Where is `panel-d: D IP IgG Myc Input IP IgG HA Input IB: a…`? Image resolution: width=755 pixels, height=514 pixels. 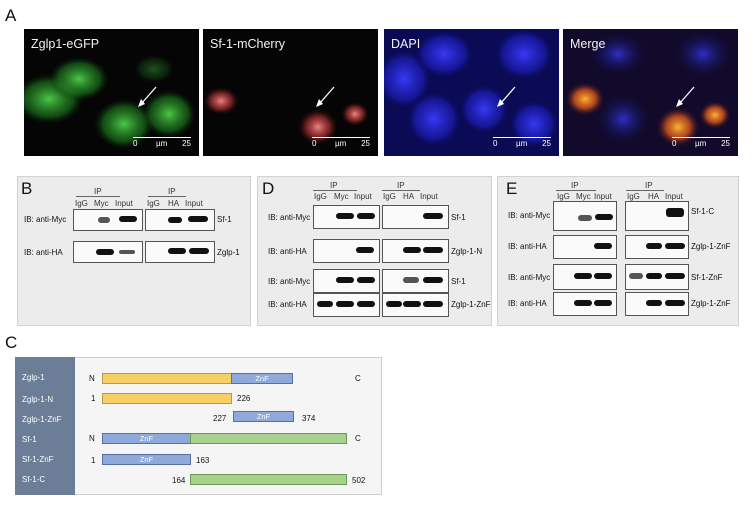 panel-d: D IP IgG Myc Input IP IgG HA Input IB: a… is located at coordinates (374, 251).